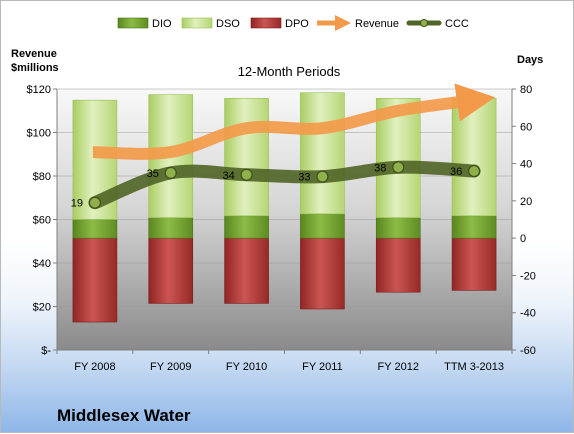 Image resolution: width=574 pixels, height=434 pixels. I want to click on right-axis-title: Days, so click(530, 60).